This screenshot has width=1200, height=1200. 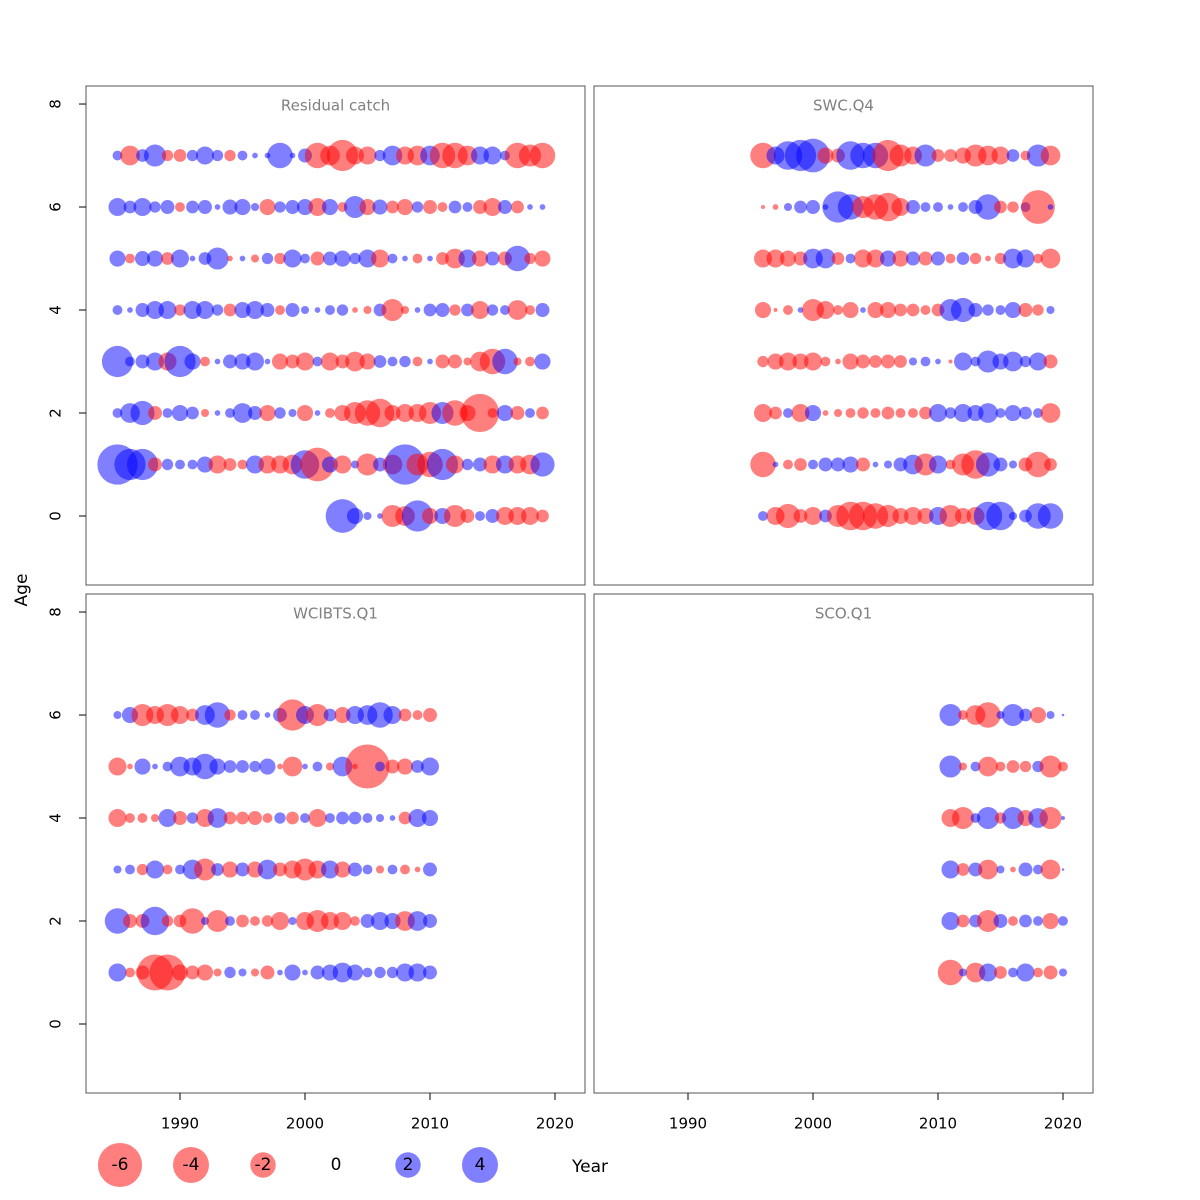 I want to click on y-tick-label: 8, so click(x=56, y=612).